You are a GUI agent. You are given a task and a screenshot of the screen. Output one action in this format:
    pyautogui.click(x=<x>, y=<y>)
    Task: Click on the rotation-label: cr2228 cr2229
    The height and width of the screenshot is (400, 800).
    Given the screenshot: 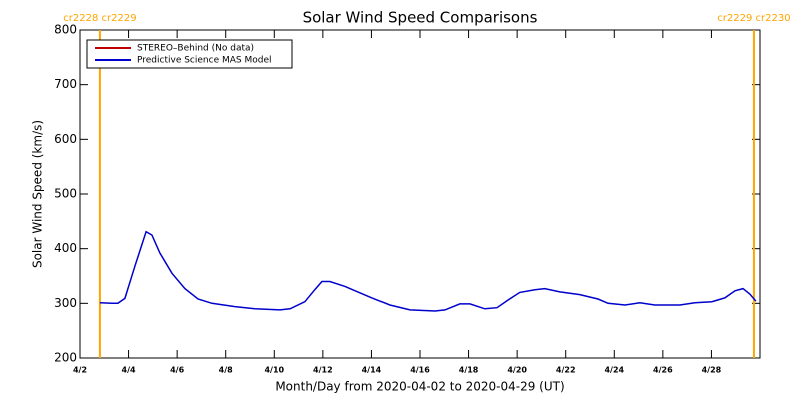 What is the action you would take?
    pyautogui.click(x=99, y=18)
    